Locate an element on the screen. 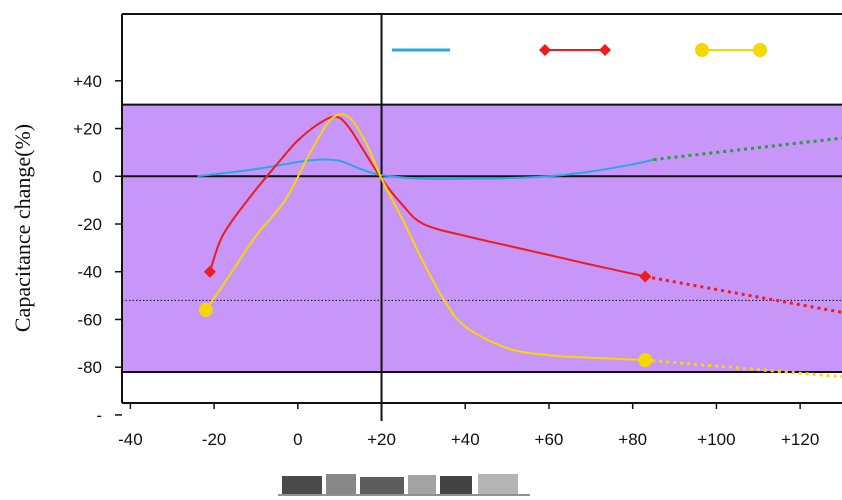 The width and height of the screenshot is (842, 500). y-axis-label: Capacitance change(%) is located at coordinates (22, 228).